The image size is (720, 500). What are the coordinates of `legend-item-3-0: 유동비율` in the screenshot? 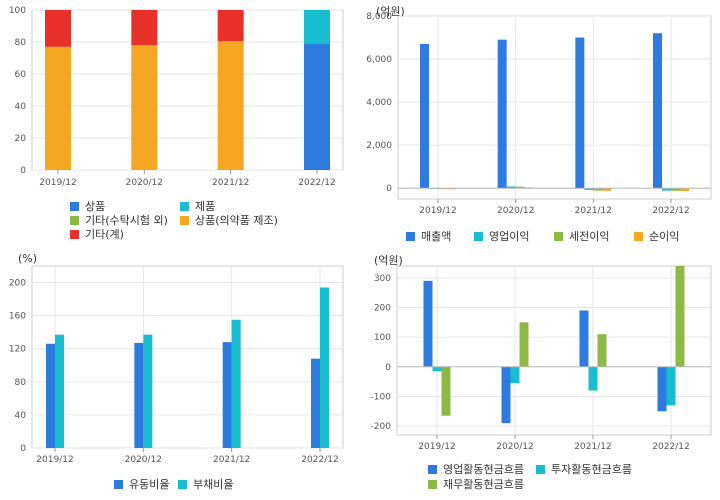 It's located at (141, 484).